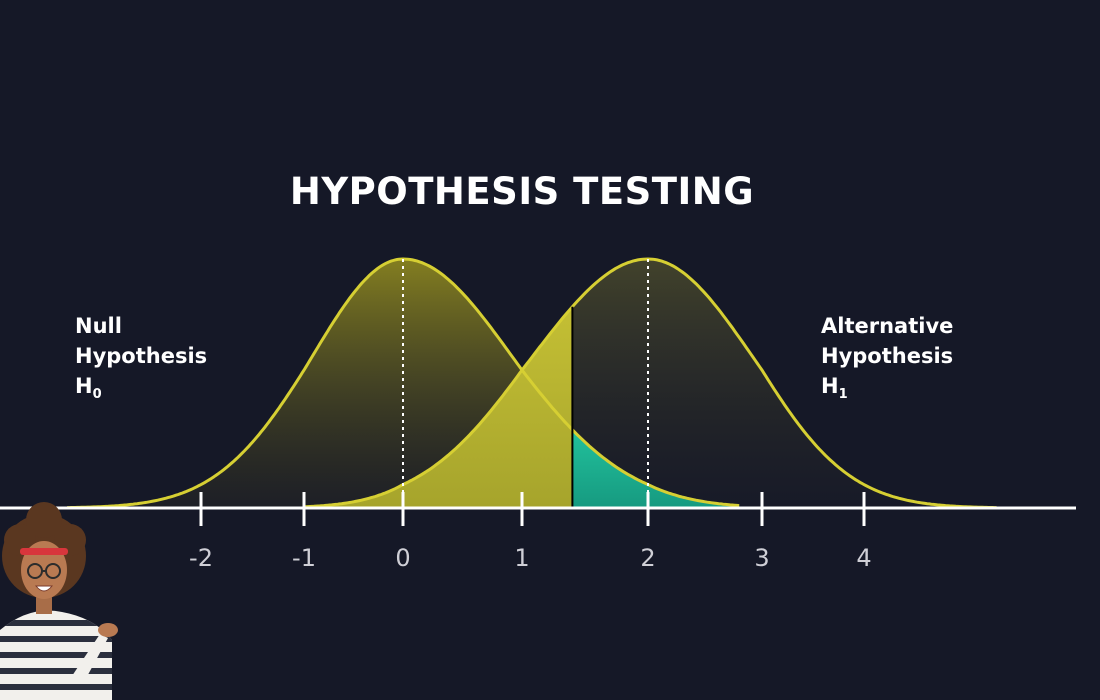 This screenshot has width=1100, height=700. Describe the element at coordinates (98, 326) in the screenshot. I see `null-label-line1: Null` at that location.